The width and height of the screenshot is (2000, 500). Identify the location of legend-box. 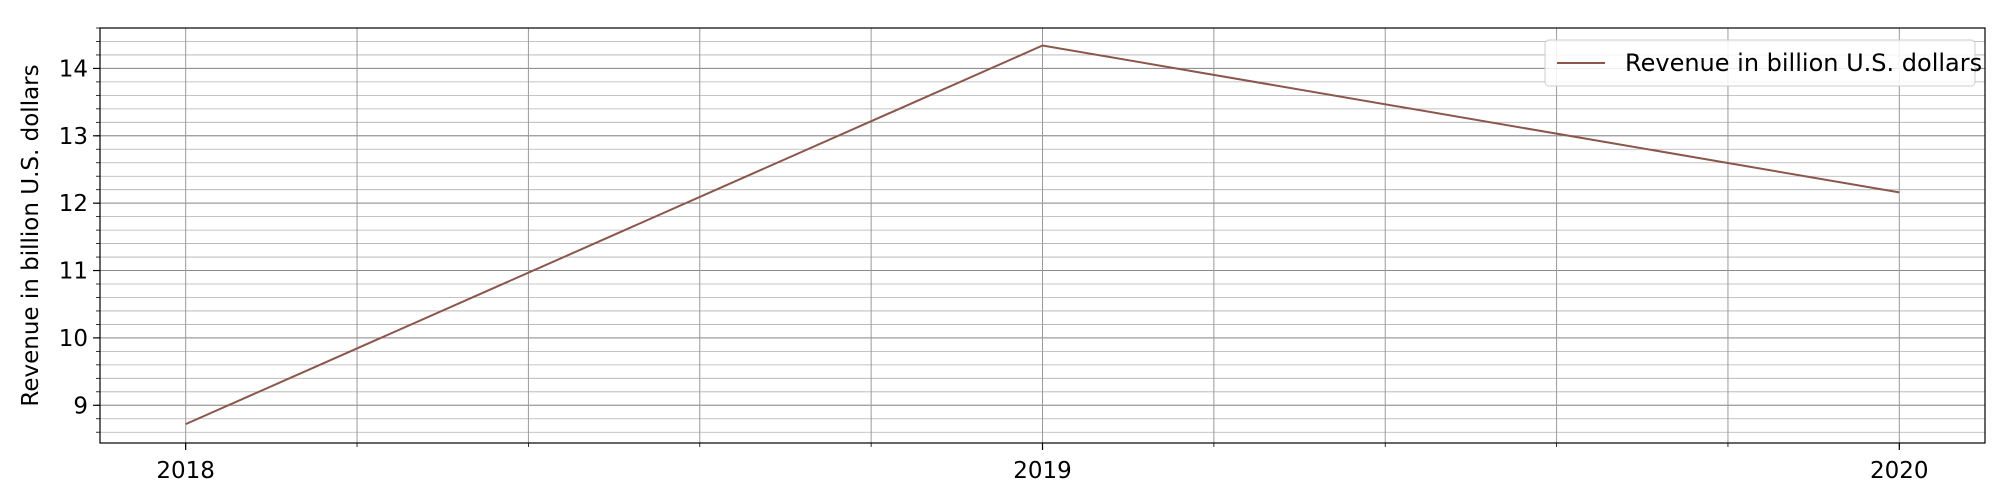
(1760, 63).